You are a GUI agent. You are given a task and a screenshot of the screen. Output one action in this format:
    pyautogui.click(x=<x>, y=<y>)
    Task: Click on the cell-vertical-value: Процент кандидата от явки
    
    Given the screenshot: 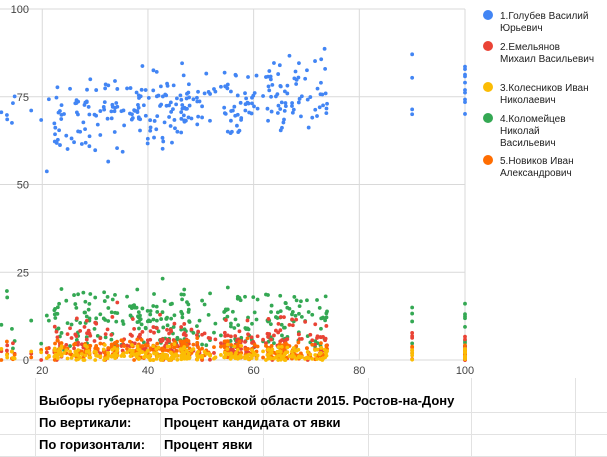 What is the action you would take?
    pyautogui.click(x=252, y=422)
    